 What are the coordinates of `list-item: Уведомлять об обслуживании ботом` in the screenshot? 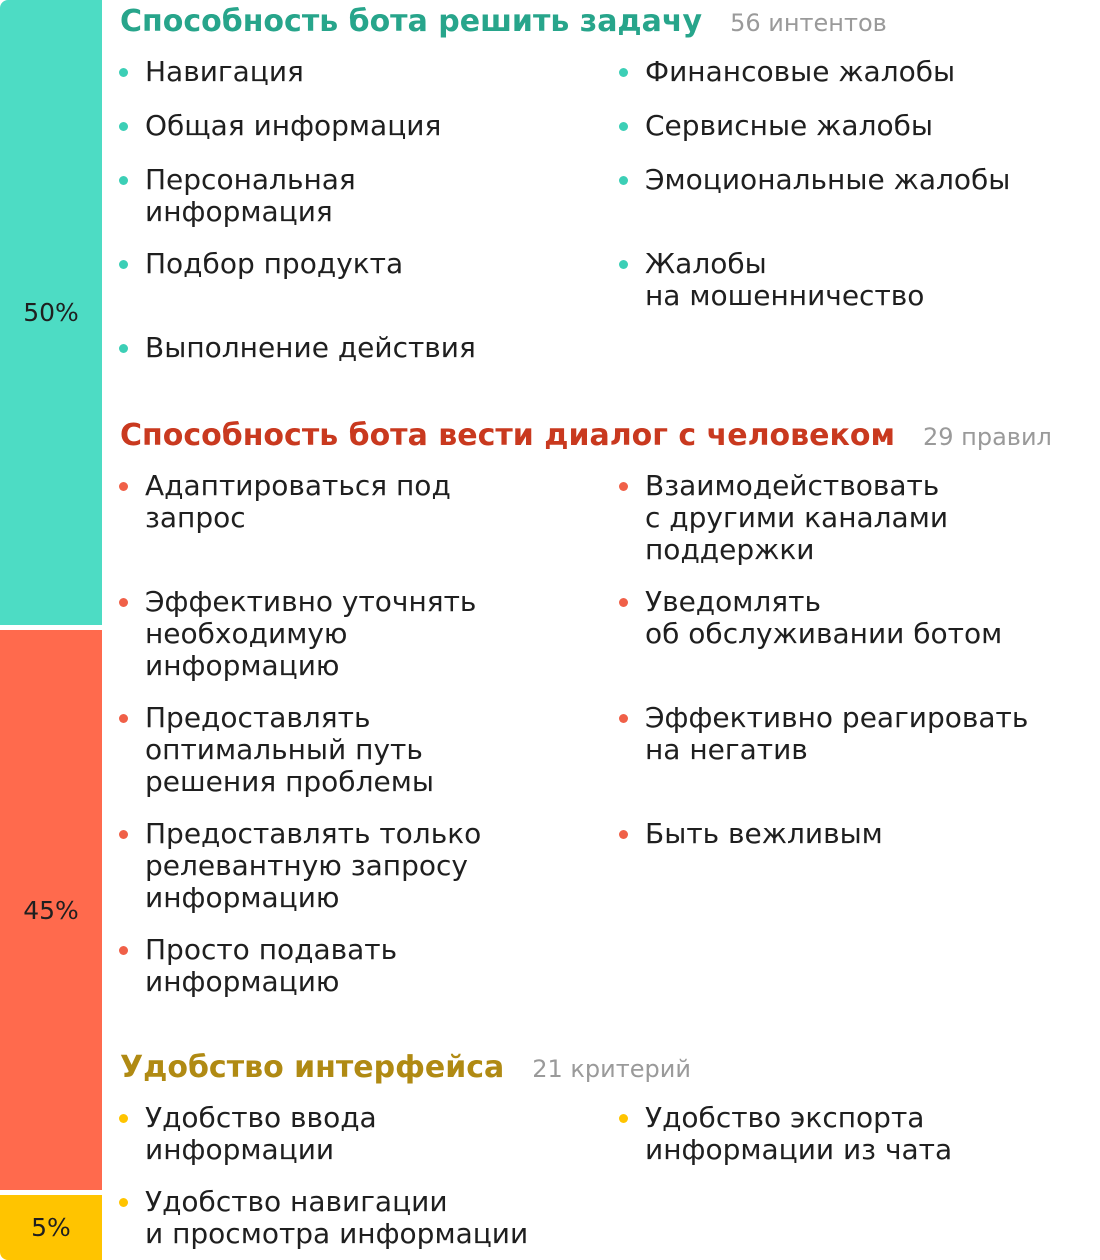 It's located at (810, 618).